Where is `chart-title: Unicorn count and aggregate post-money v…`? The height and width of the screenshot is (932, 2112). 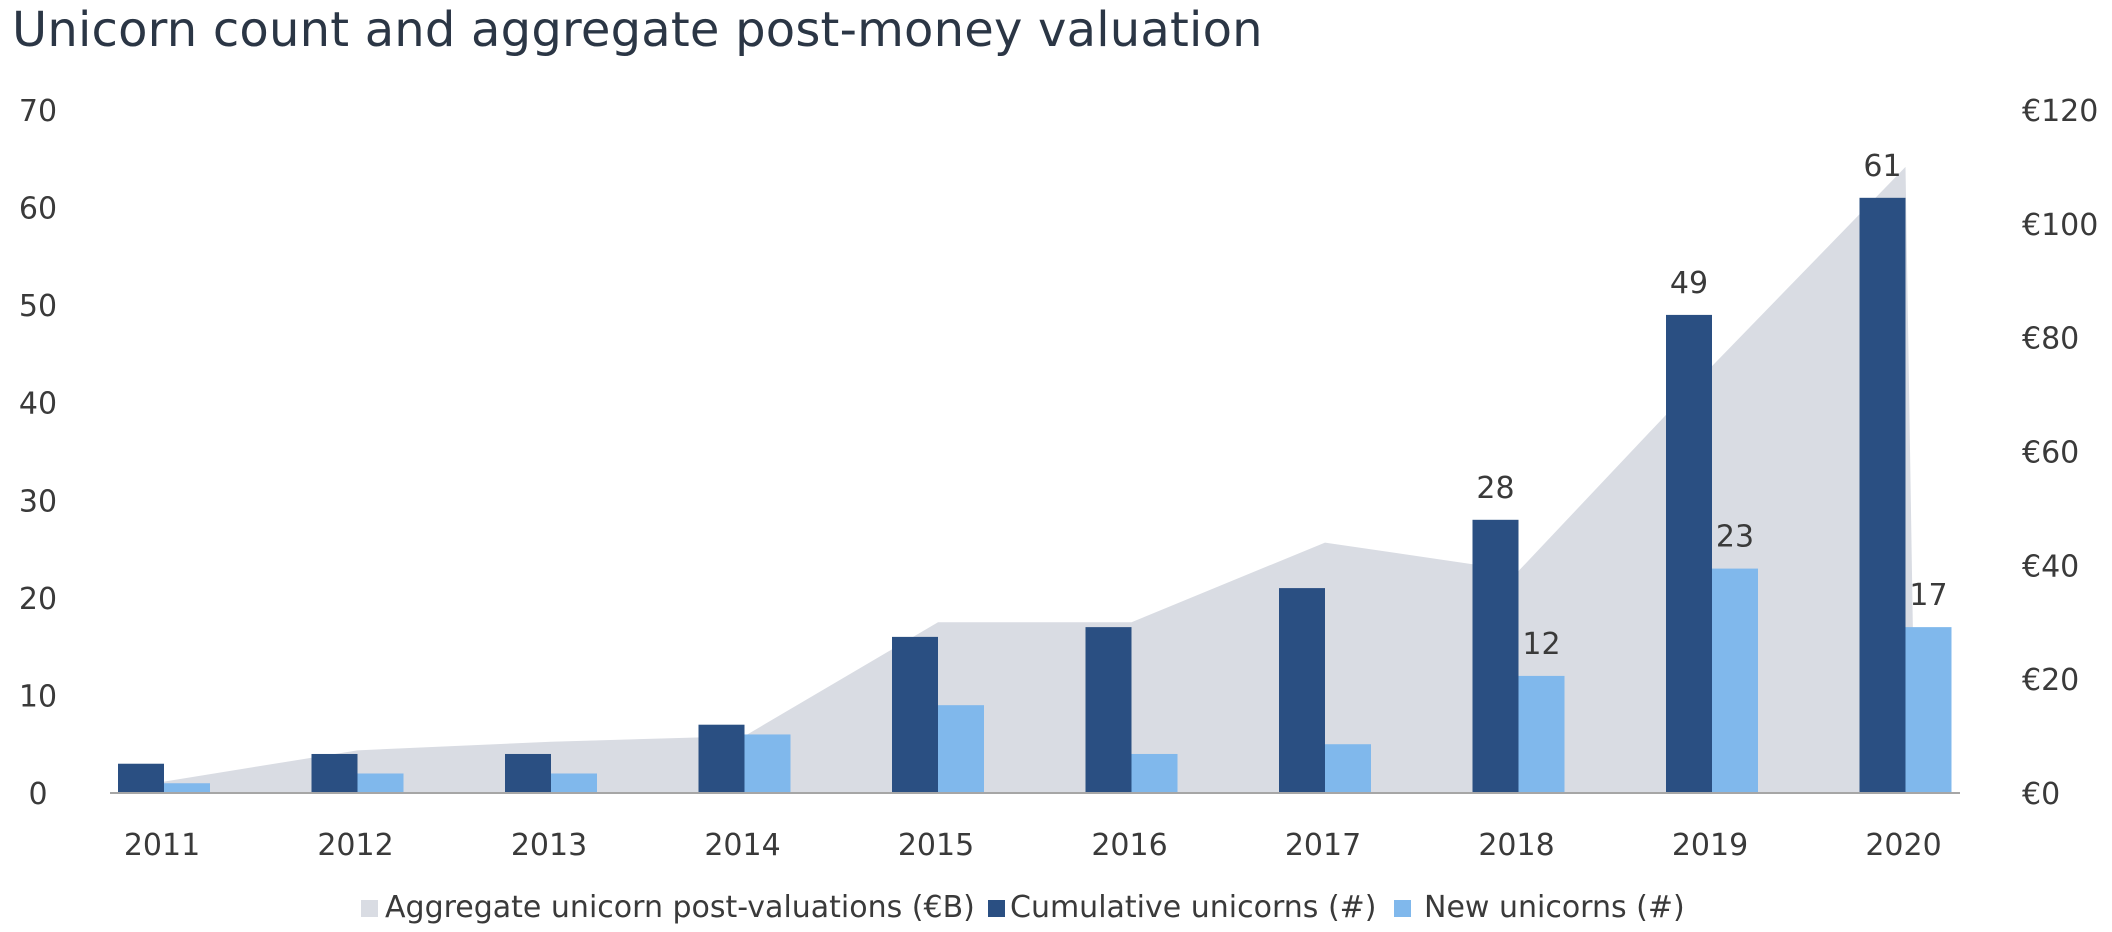 chart-title: Unicorn count and aggregate post-money v… is located at coordinates (637, 30).